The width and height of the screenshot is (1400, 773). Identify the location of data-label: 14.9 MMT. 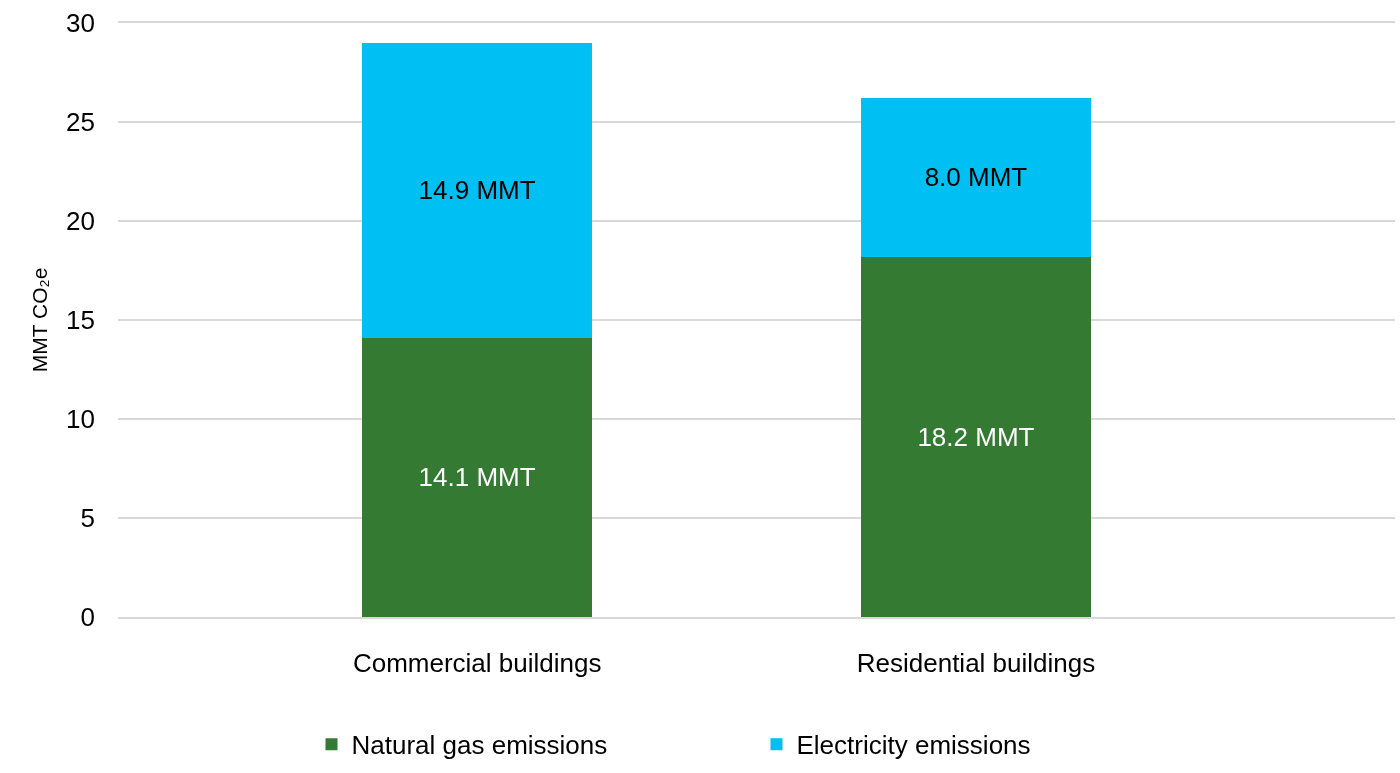
(477, 190).